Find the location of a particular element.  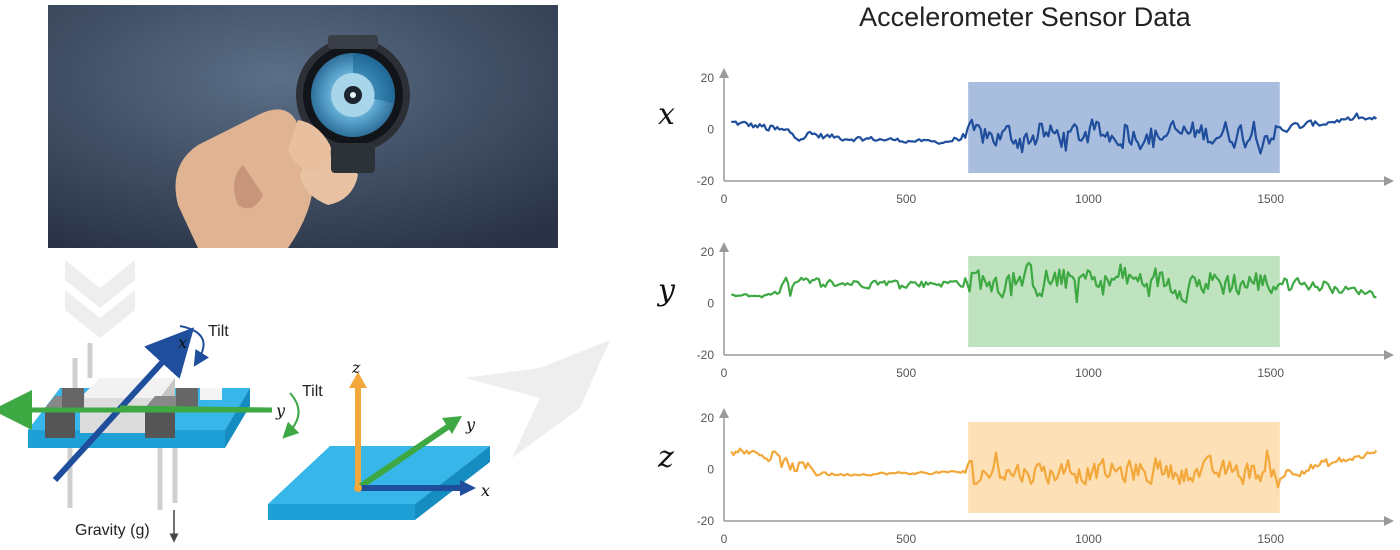

chart-axis-label-y: y is located at coordinates (666, 290).